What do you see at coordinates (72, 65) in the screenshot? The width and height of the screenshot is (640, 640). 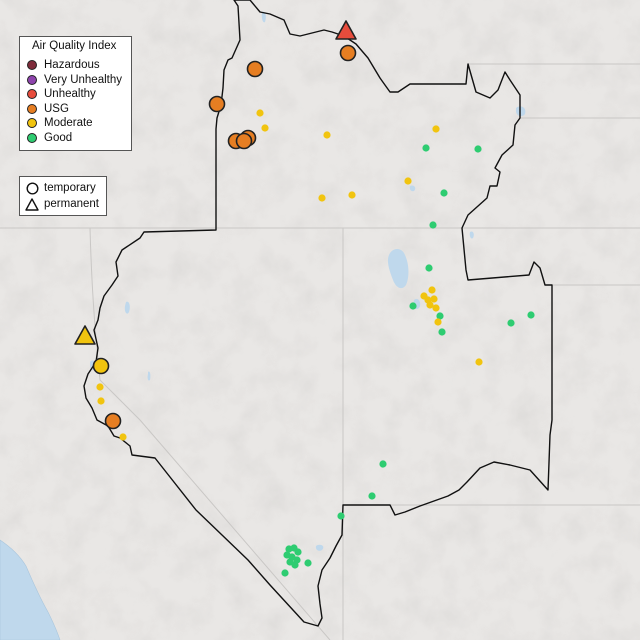 I see `legend-label: Hazardous` at bounding box center [72, 65].